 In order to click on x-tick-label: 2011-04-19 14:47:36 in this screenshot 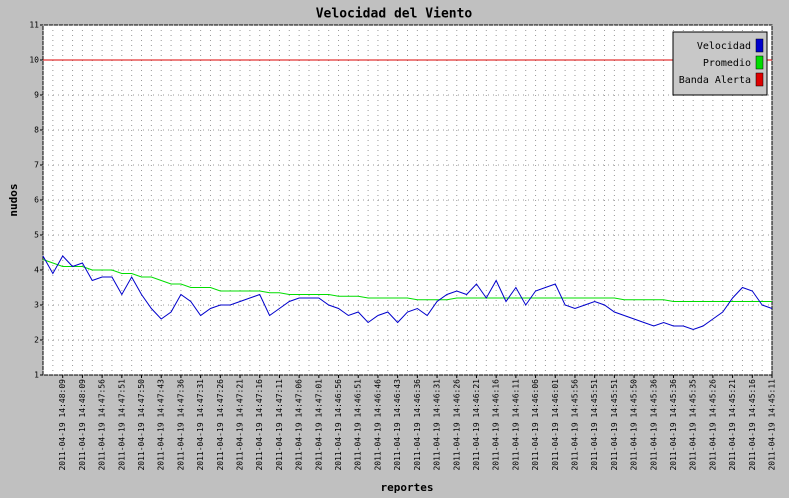, I will do `click(180, 425)`.